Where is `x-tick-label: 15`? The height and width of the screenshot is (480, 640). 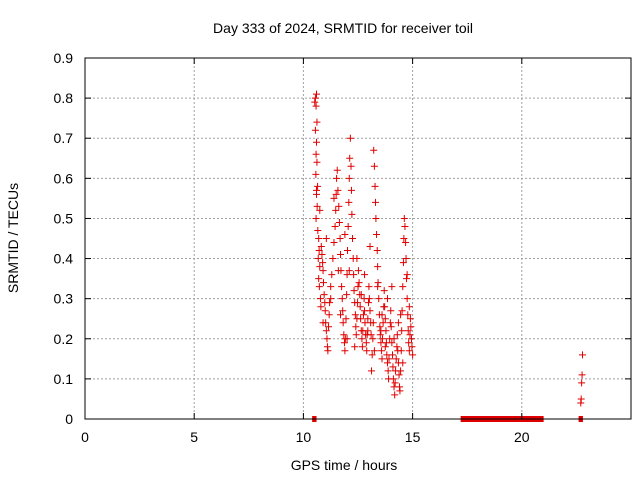 x-tick-label: 15 is located at coordinates (413, 437).